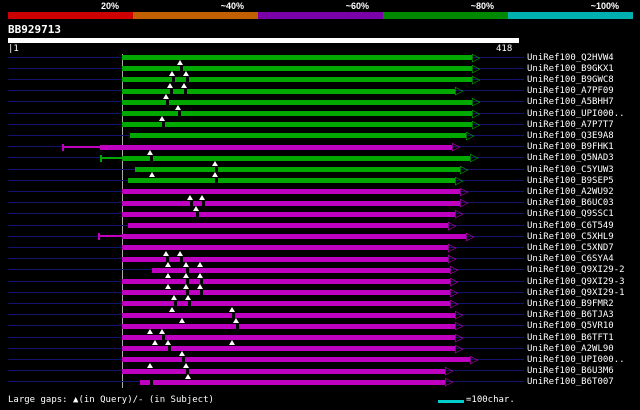 The image size is (640, 410). Describe the element at coordinates (570, 191) in the screenshot. I see `subject-label: UniRef100_A2WU92` at that location.